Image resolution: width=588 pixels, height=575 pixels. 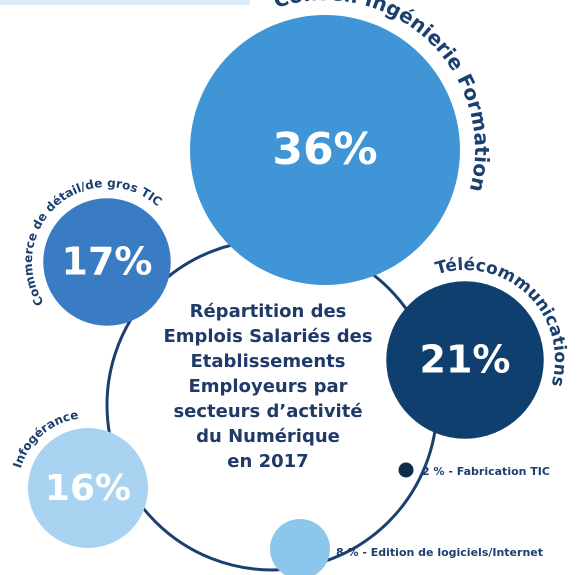 What do you see at coordinates (268, 386) in the screenshot?
I see `title-line: Employeurs par` at bounding box center [268, 386].